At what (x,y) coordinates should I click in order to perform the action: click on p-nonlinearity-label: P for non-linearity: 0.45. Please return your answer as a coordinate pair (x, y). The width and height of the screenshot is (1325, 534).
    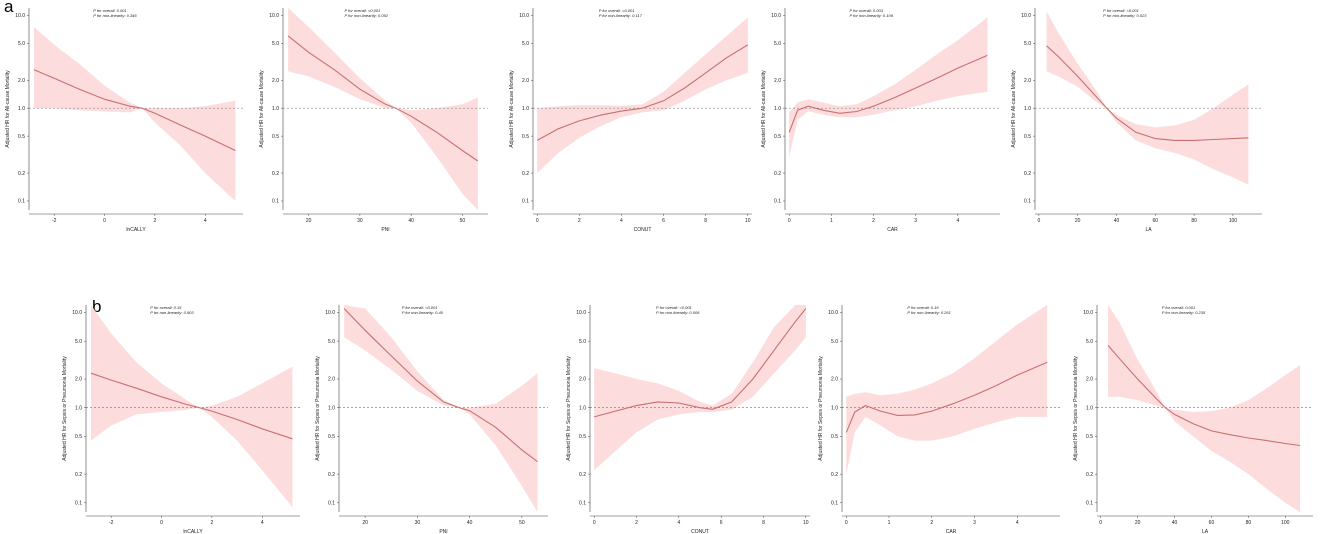
    Looking at the image, I should click on (423, 312).